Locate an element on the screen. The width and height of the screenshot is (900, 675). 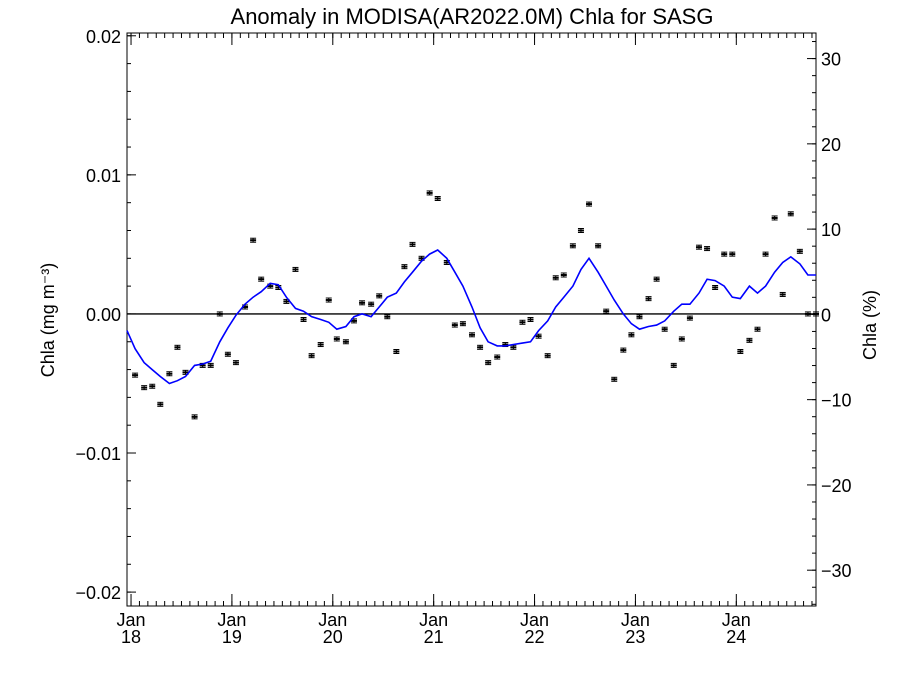
right-tick-label: 0 is located at coordinates (826, 315).